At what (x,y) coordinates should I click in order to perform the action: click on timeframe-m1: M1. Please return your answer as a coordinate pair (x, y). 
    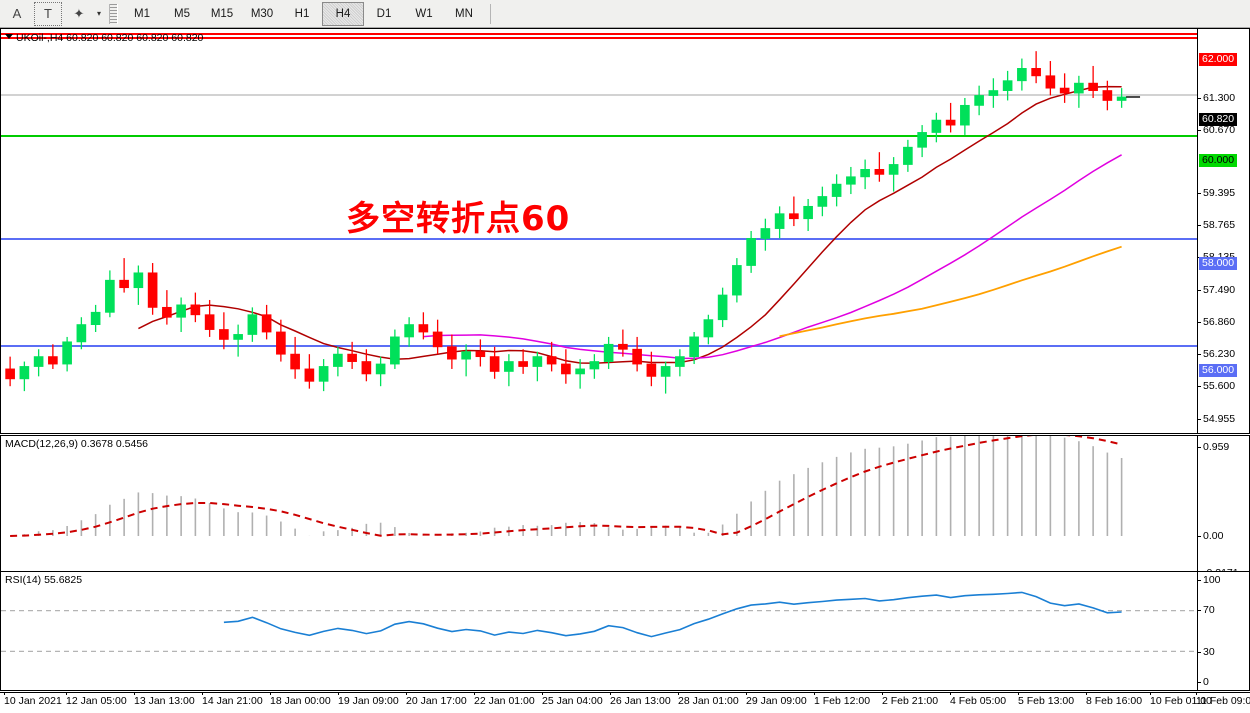
    Looking at the image, I should click on (142, 13).